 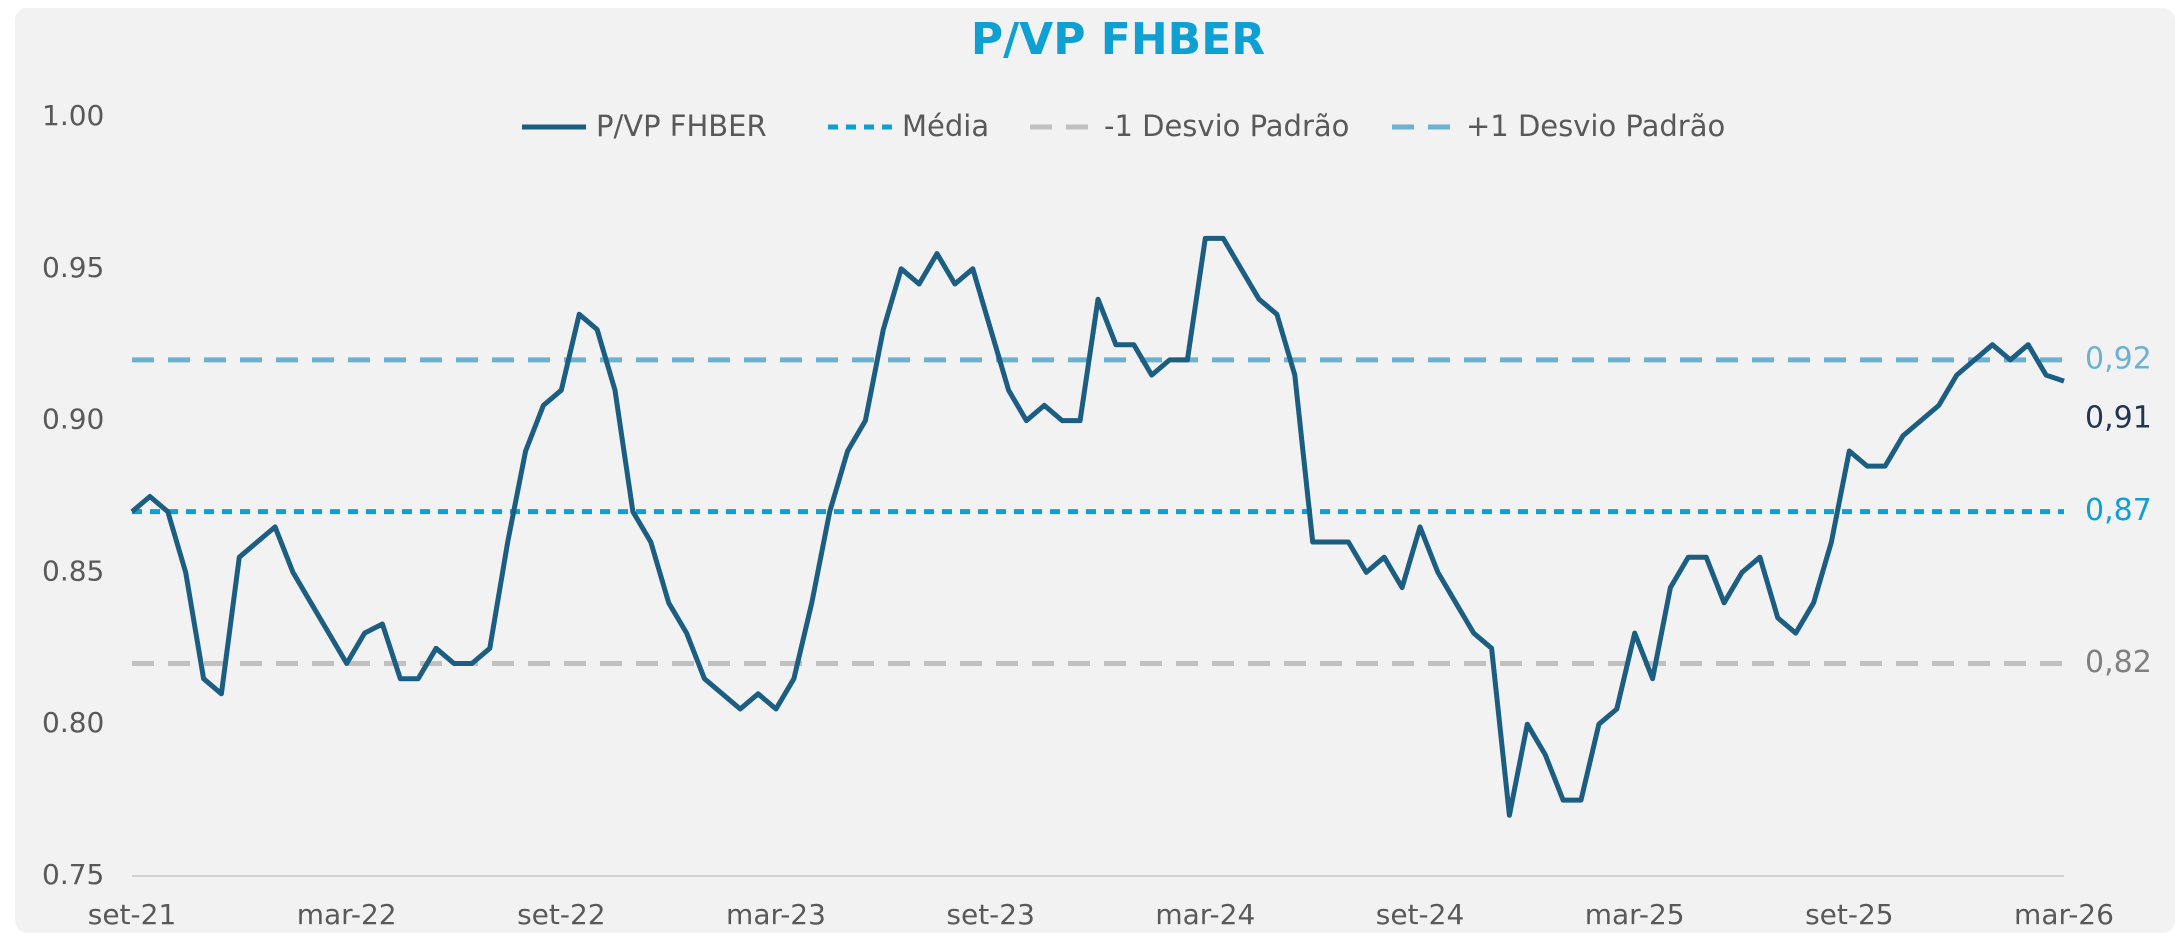 What do you see at coordinates (2118, 510) in the screenshot?
I see `reference-label: 0,87` at bounding box center [2118, 510].